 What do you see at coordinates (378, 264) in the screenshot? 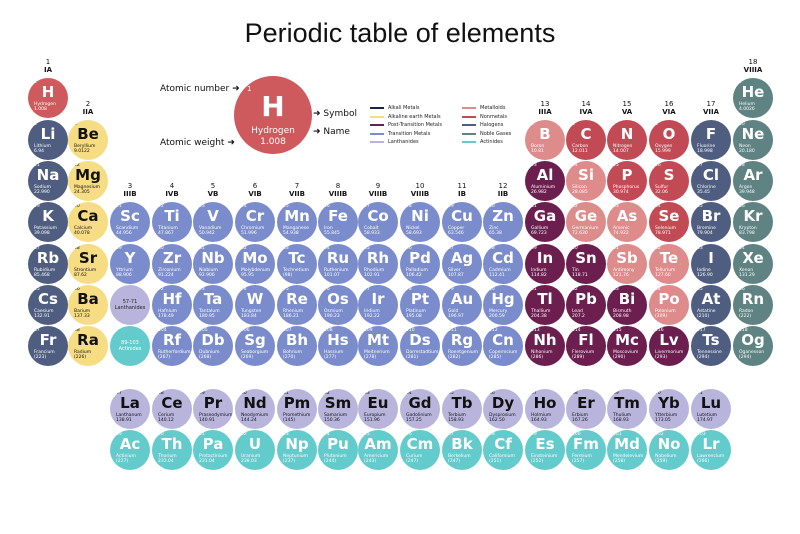
I see `element-rh: 45 Rh Rhodium 102.91` at bounding box center [378, 264].